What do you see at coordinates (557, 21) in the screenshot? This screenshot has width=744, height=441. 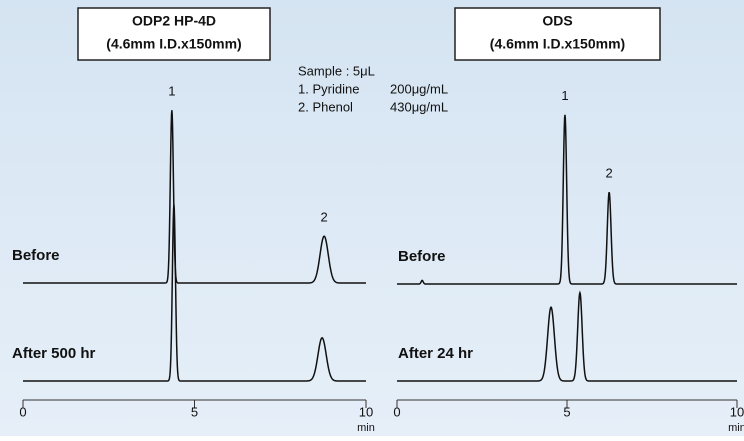 I see `chart-title: ODS` at bounding box center [557, 21].